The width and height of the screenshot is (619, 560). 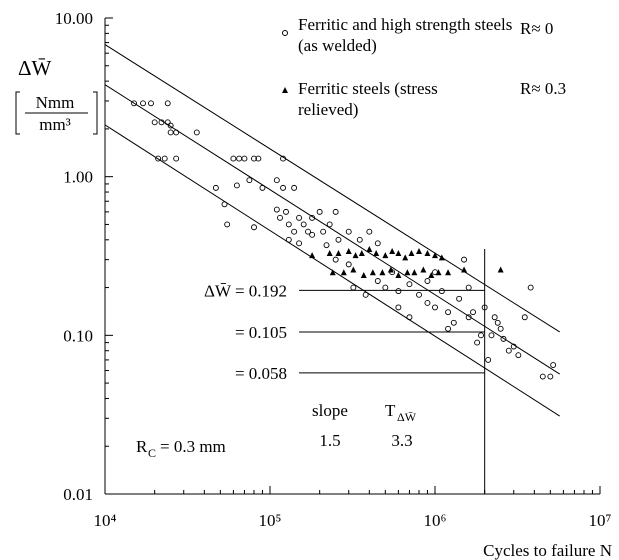 I want to click on reference-label: ΔW̄ = 0.192, so click(x=245, y=290).